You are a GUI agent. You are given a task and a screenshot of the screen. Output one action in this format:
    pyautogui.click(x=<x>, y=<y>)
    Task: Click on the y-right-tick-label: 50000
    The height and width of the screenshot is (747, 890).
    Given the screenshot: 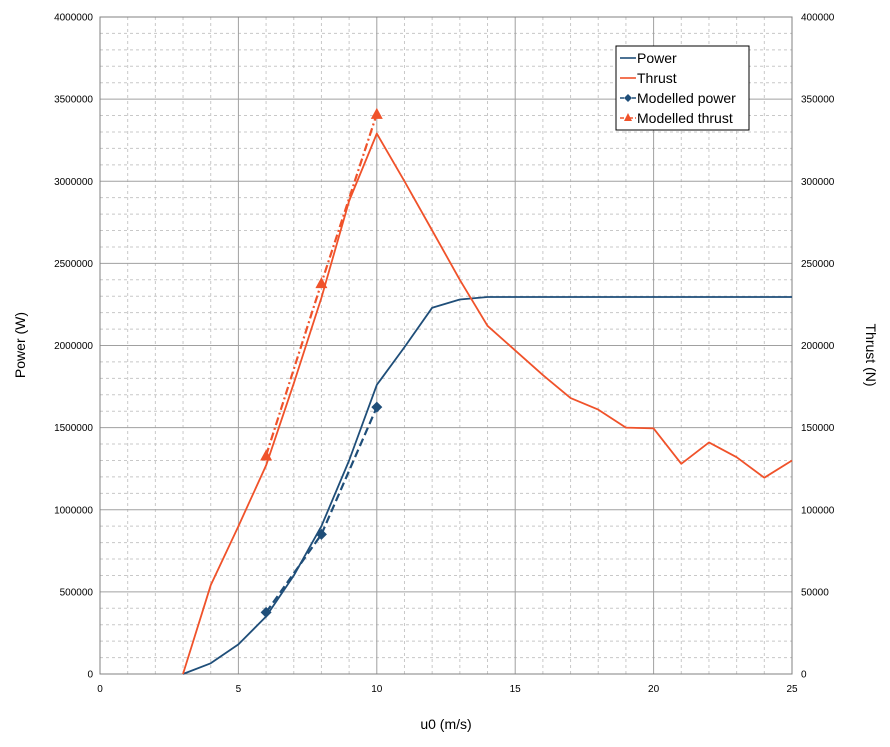 What is the action you would take?
    pyautogui.click(x=815, y=592)
    